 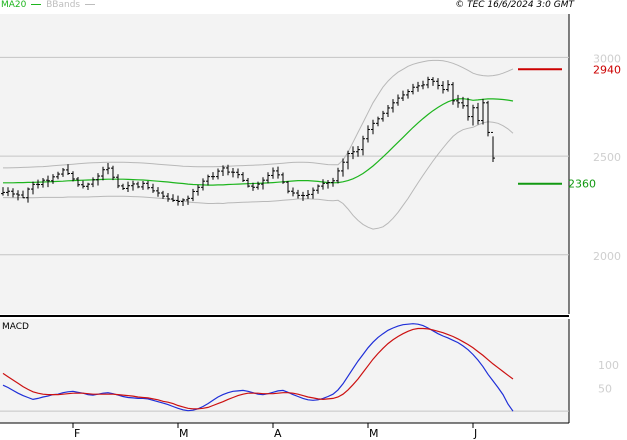 I want to click on macd-y-tick-label: 50, so click(x=605, y=389).